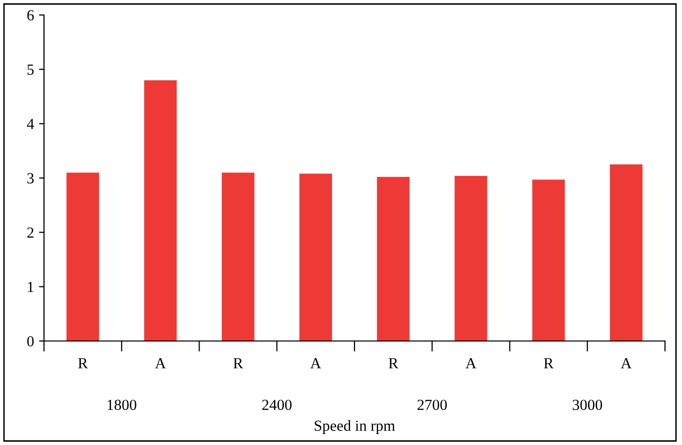  Describe the element at coordinates (122, 405) in the screenshot. I see `text: 1800` at that location.